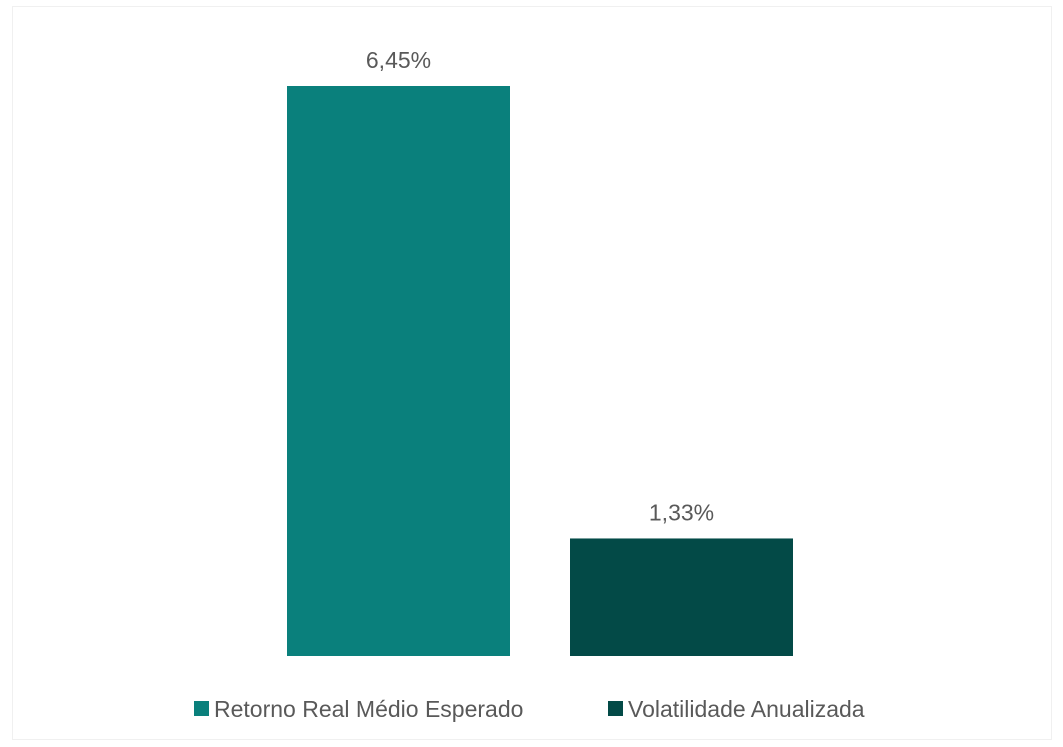 The height and width of the screenshot is (747, 1063). What do you see at coordinates (398, 60) in the screenshot?
I see `data-label-retorno-real-medio-esperado: 6,45%` at bounding box center [398, 60].